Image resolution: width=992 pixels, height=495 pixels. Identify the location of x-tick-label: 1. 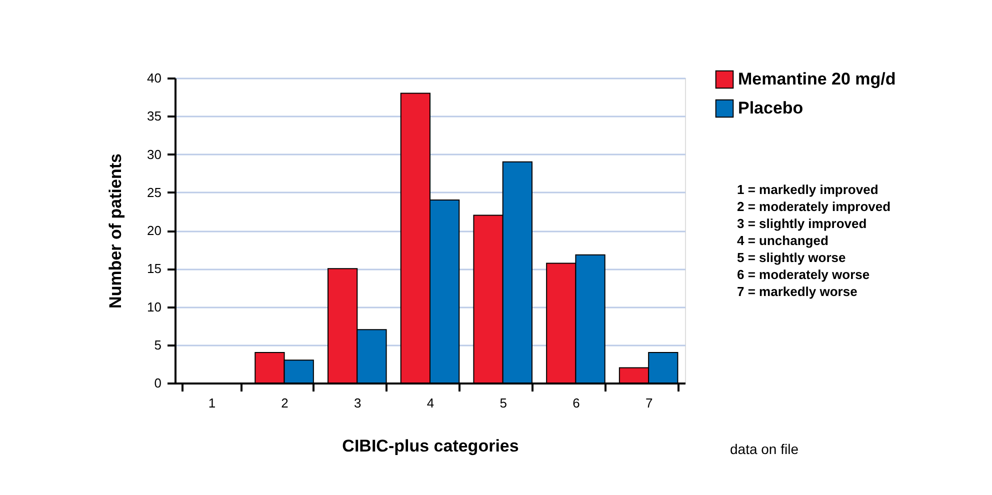
(212, 403).